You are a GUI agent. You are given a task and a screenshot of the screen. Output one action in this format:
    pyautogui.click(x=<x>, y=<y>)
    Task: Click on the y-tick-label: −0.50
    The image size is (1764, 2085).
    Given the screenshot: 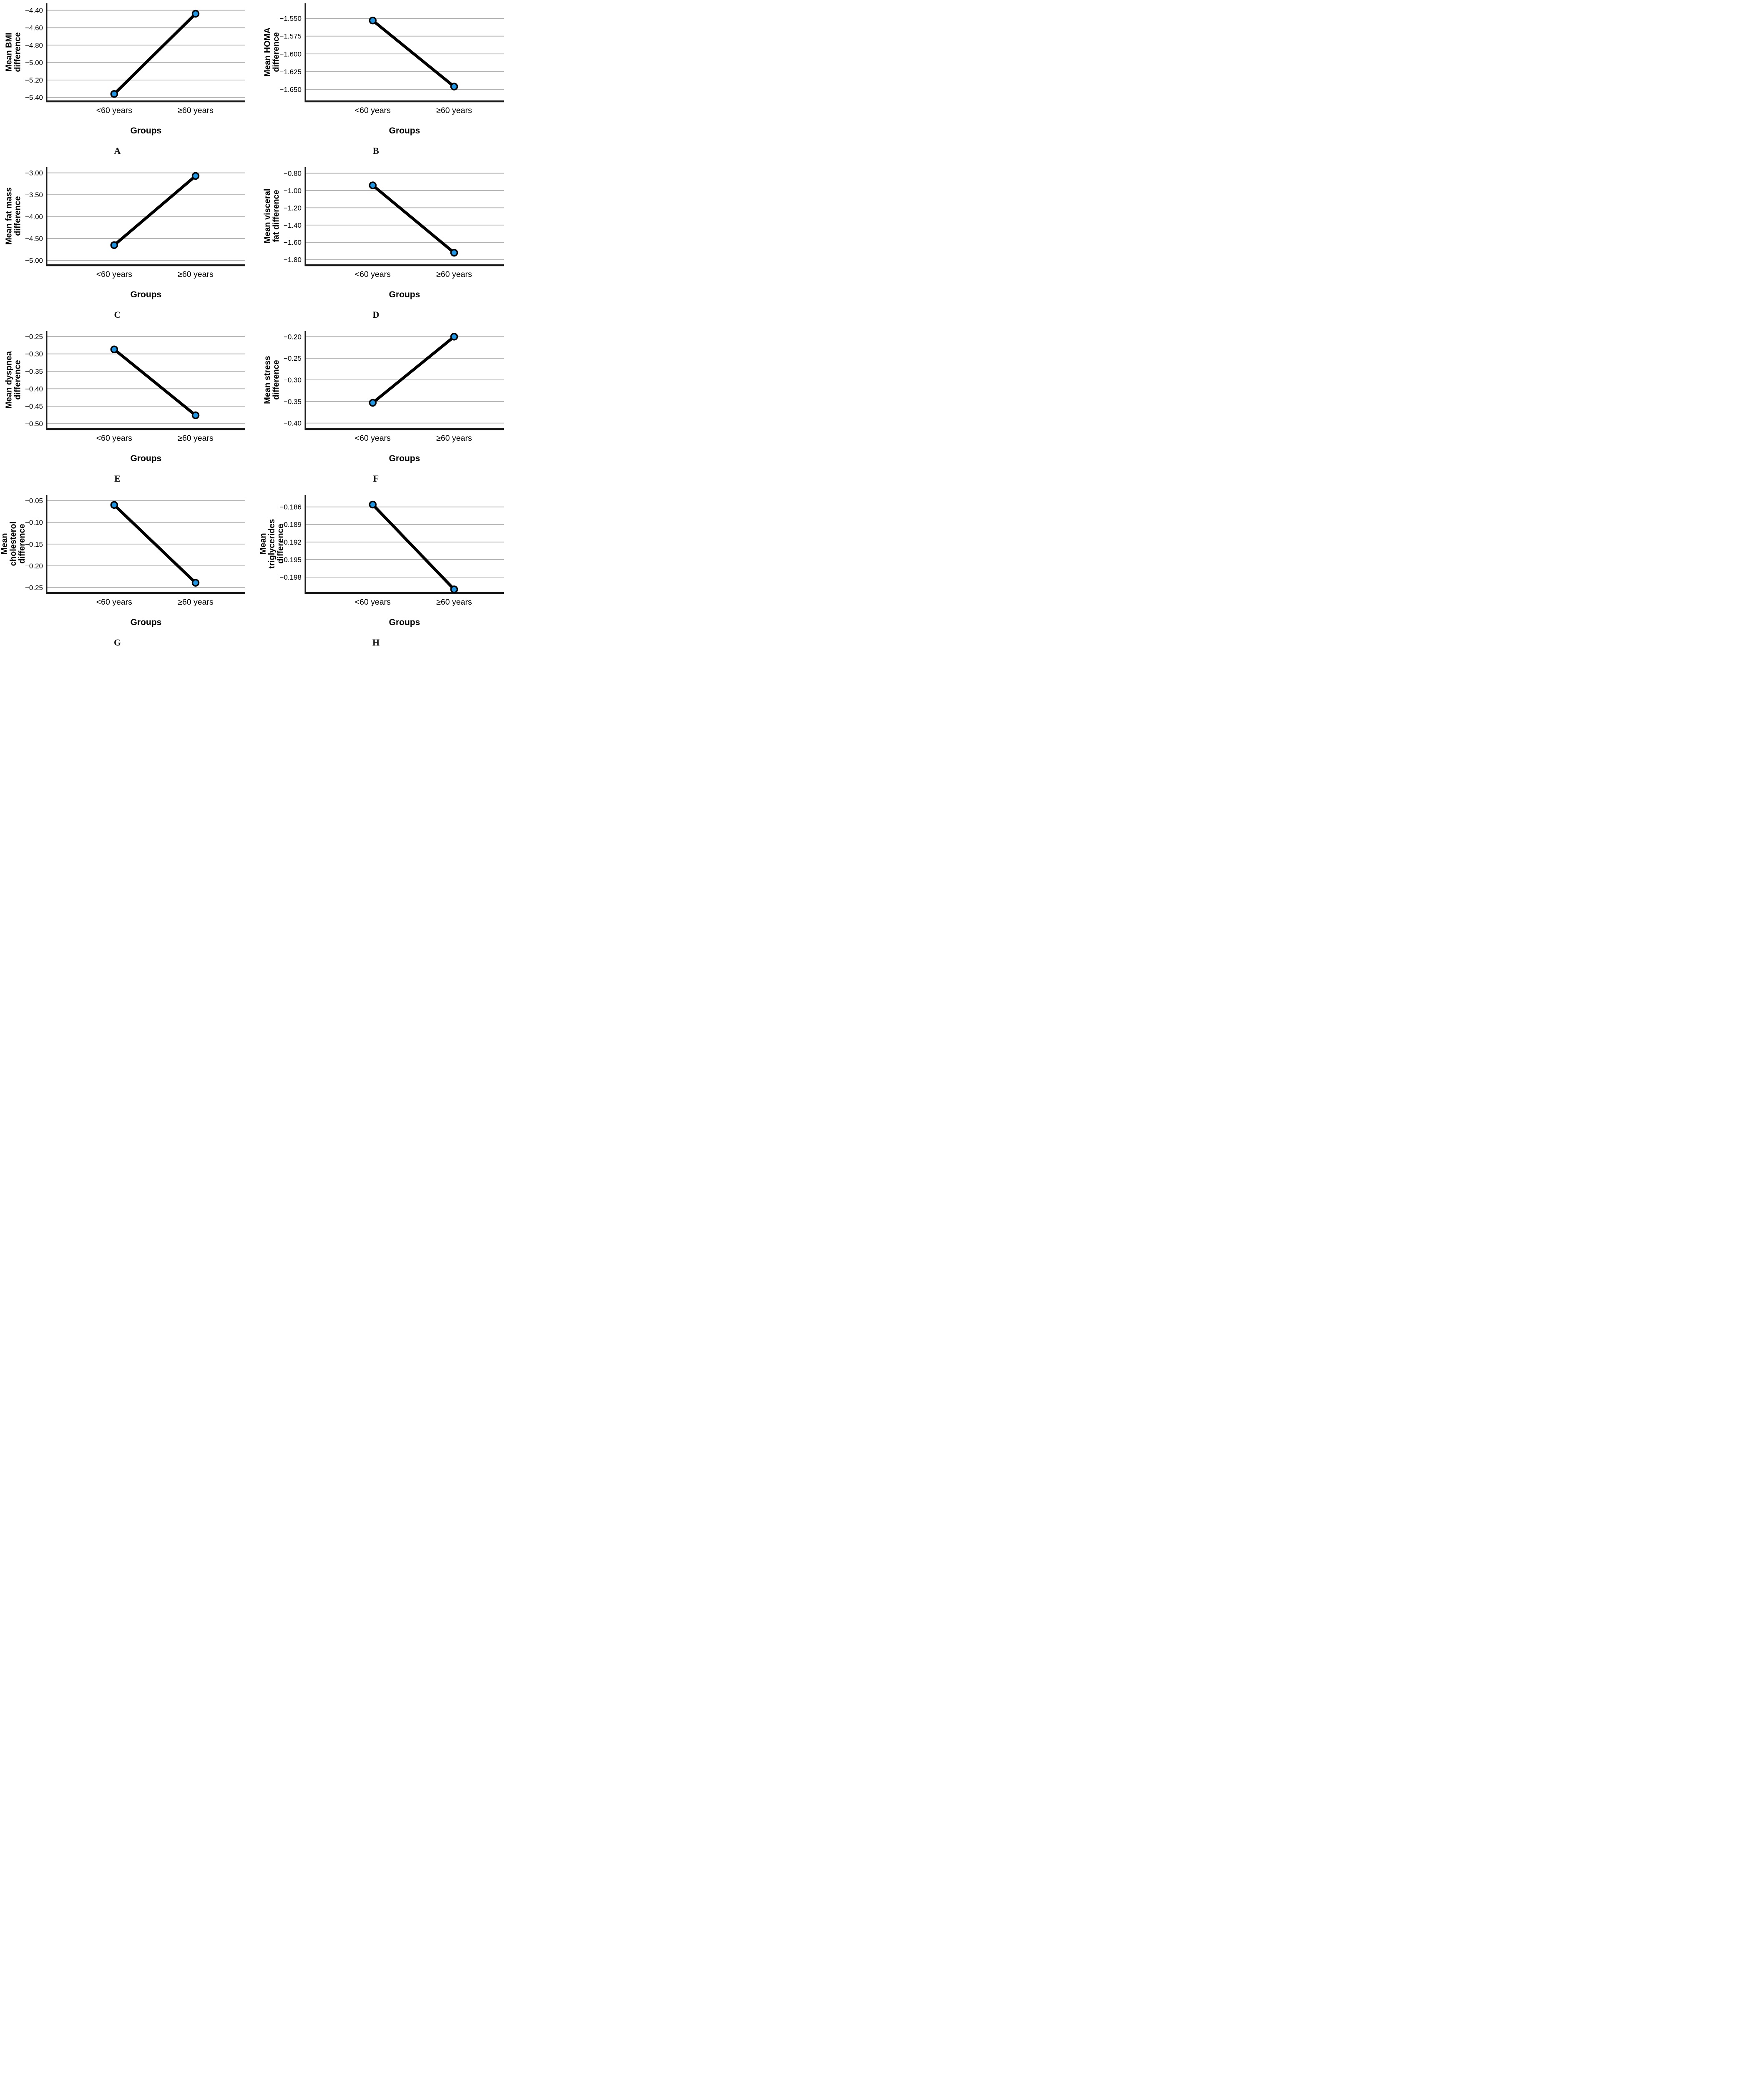 What is the action you would take?
    pyautogui.click(x=34, y=424)
    